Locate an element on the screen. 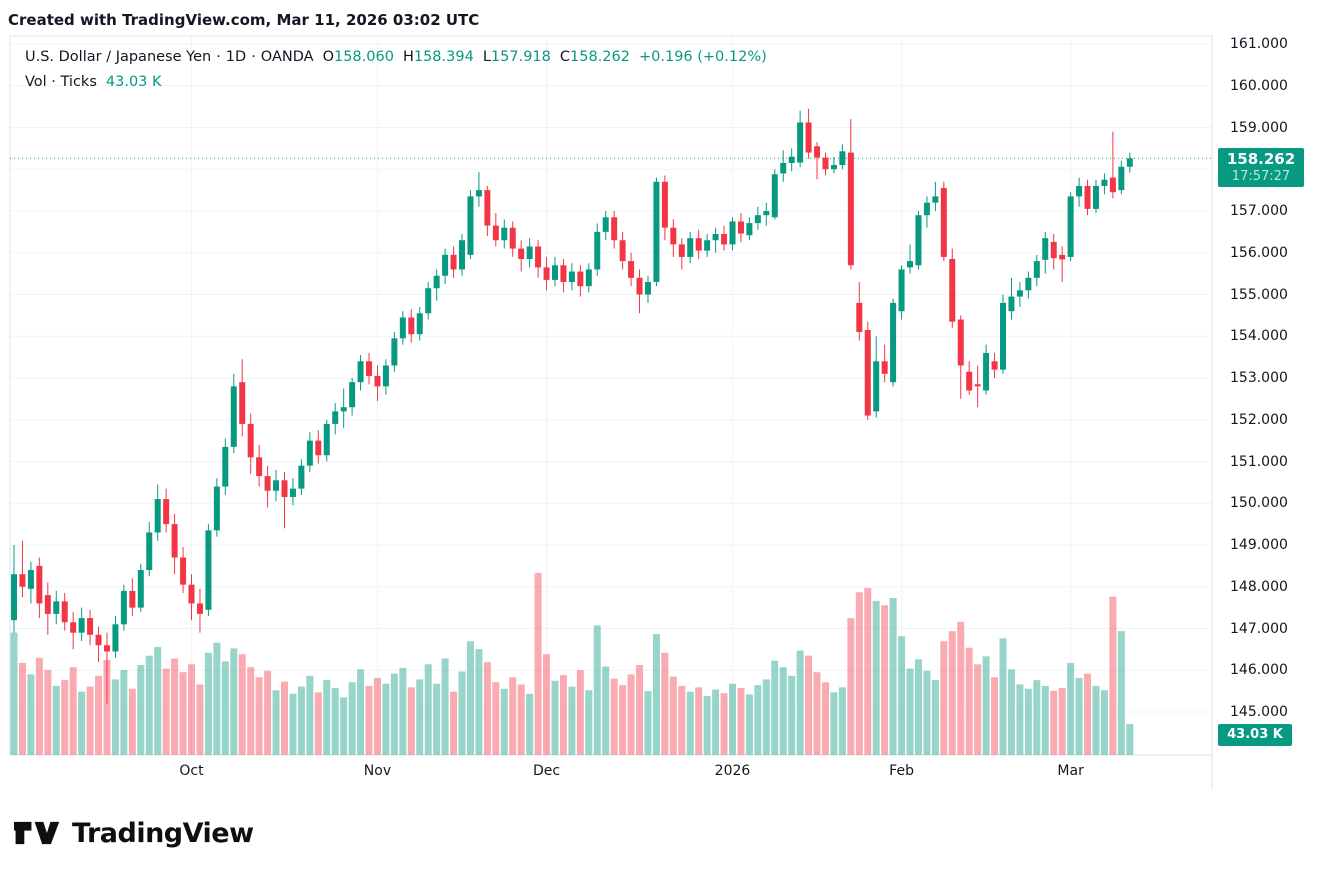 This screenshot has height=874, width=1322. high-value: H158.394 is located at coordinates (438, 57).